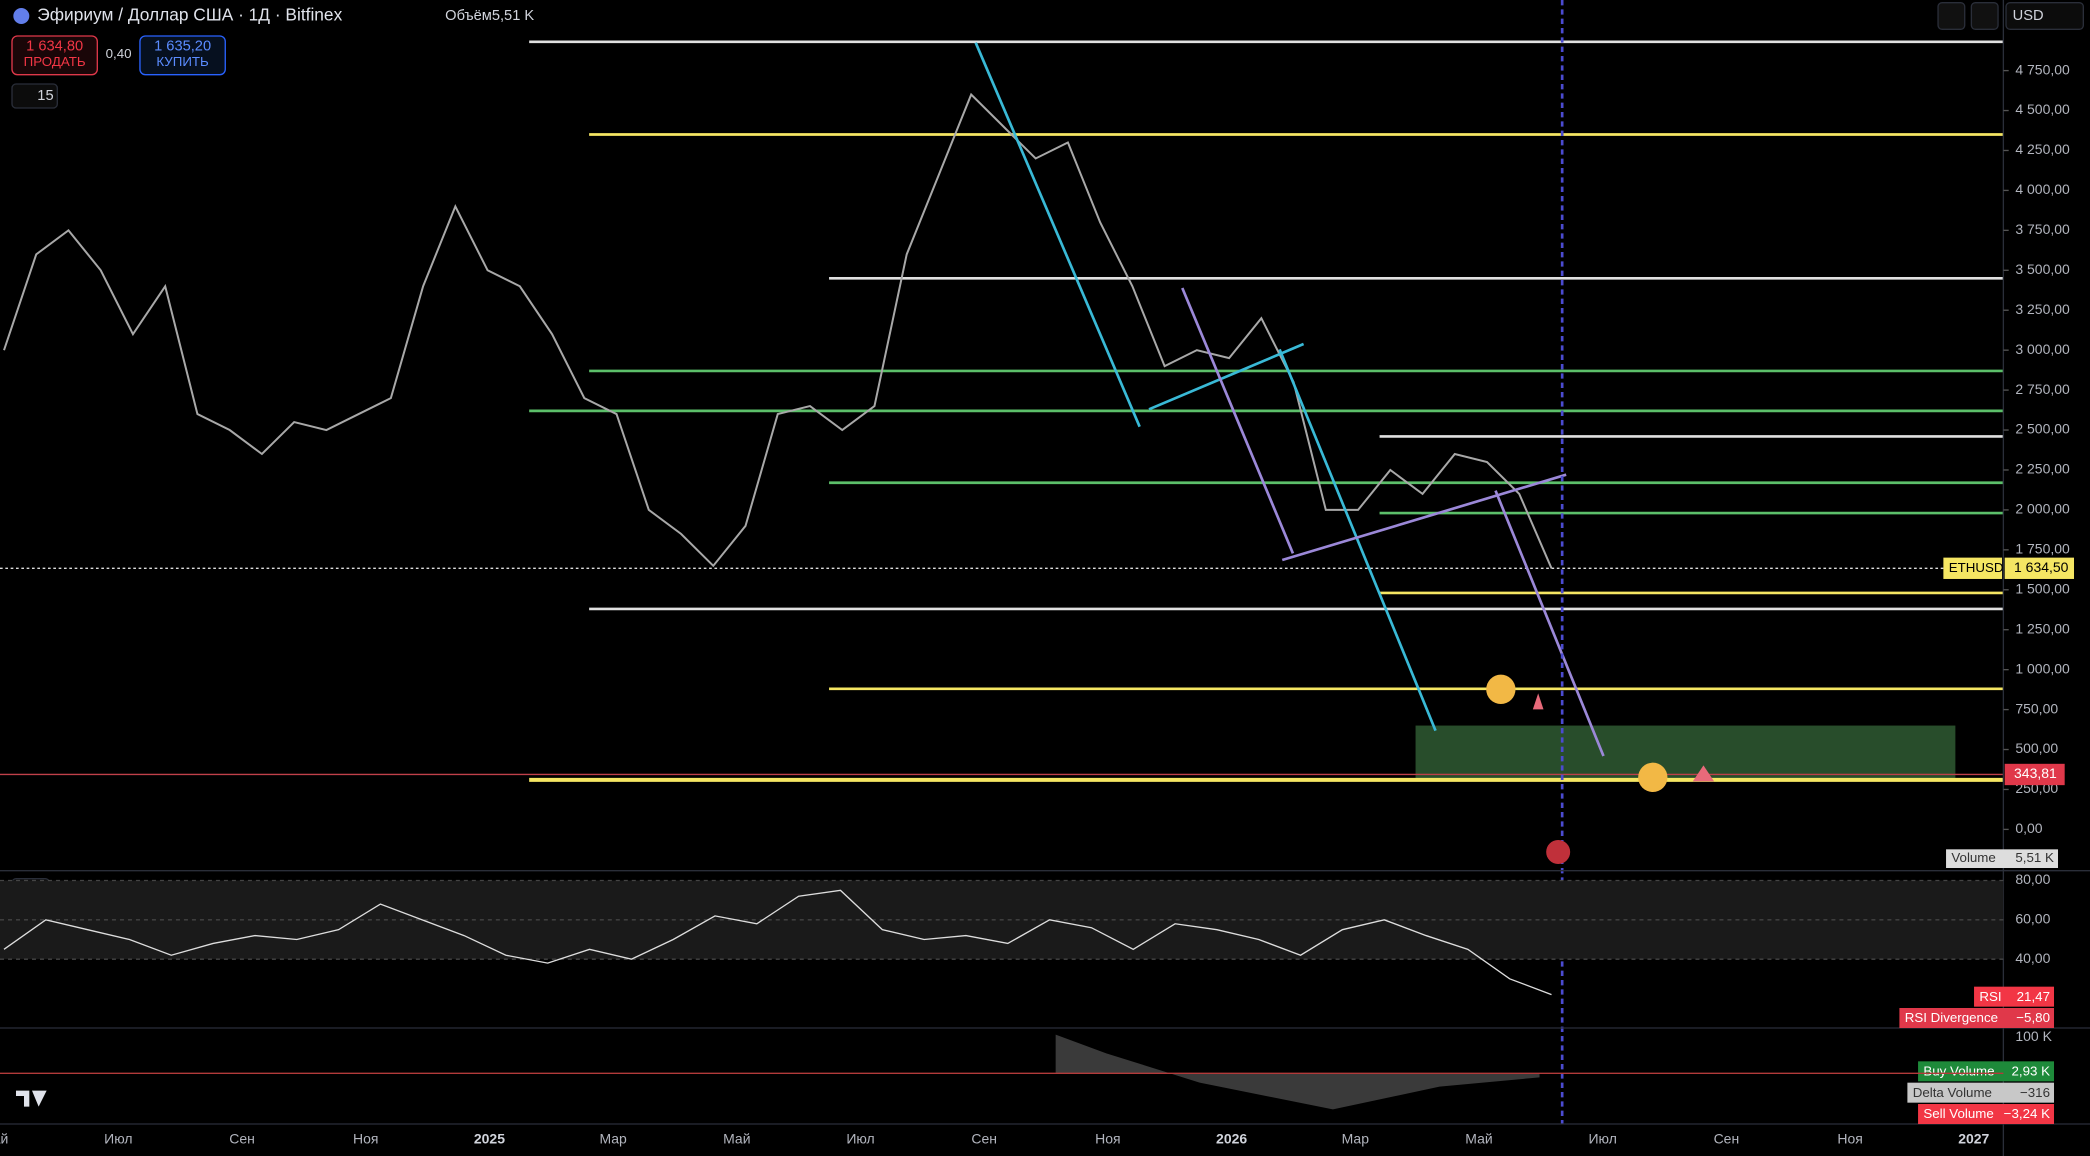 The height and width of the screenshot is (1156, 2090). What do you see at coordinates (2042, 429) in the screenshot?
I see `y-tick-label: 2 500,00` at bounding box center [2042, 429].